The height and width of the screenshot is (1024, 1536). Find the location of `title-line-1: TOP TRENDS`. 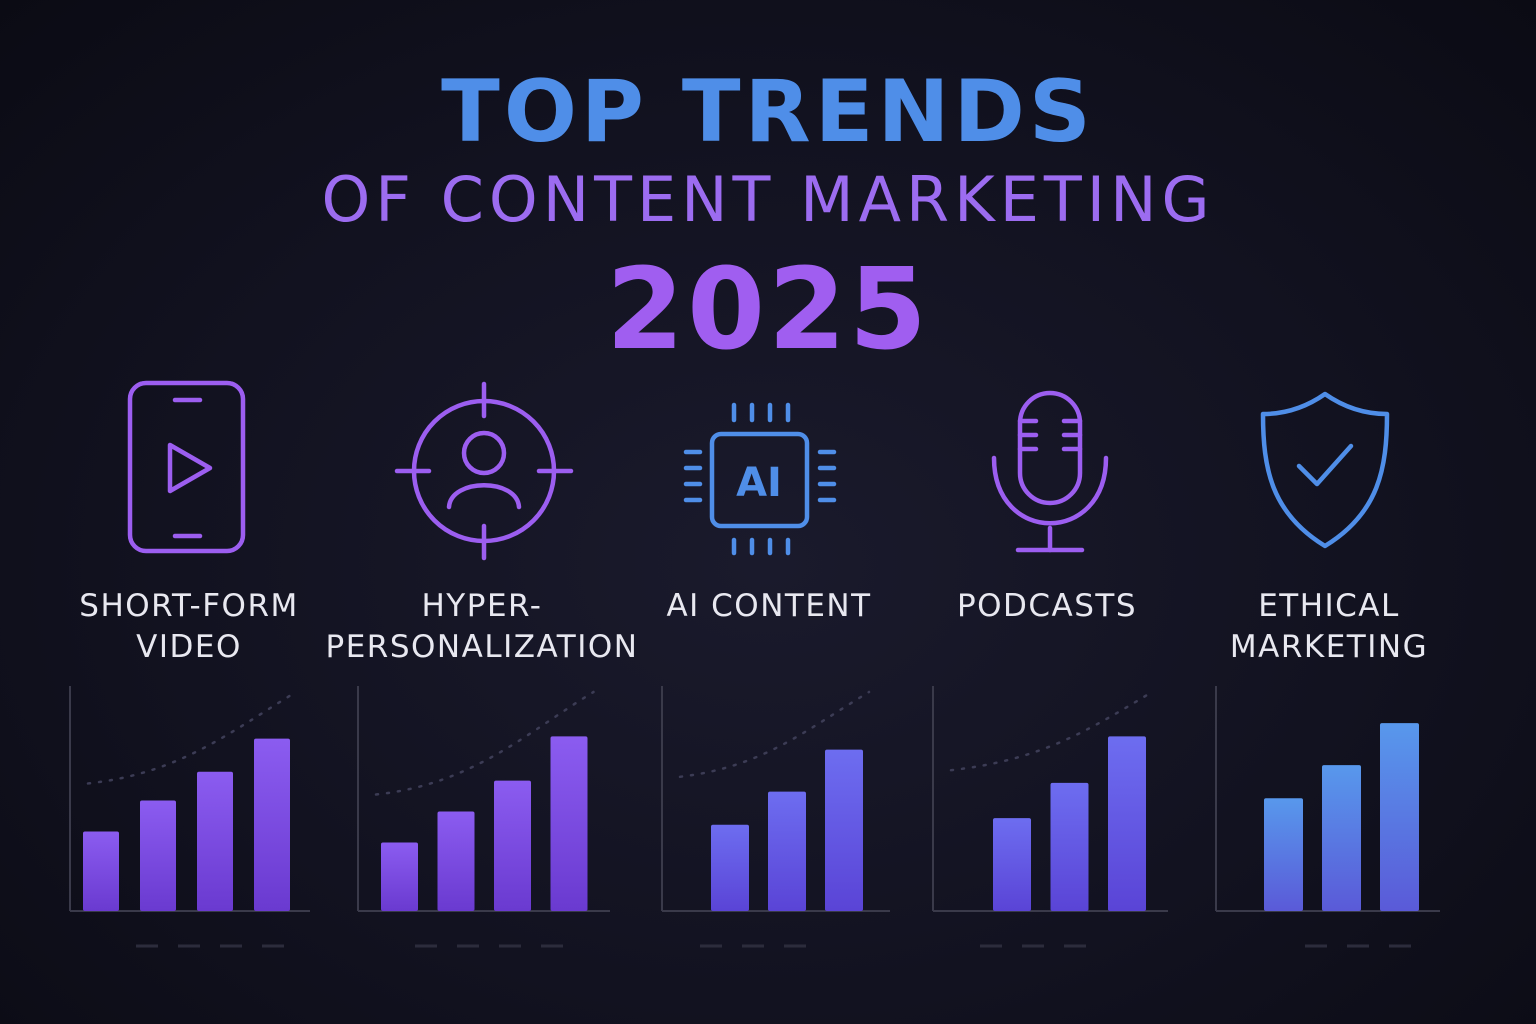

title-line-1: TOP TRENDS is located at coordinates (768, 112).